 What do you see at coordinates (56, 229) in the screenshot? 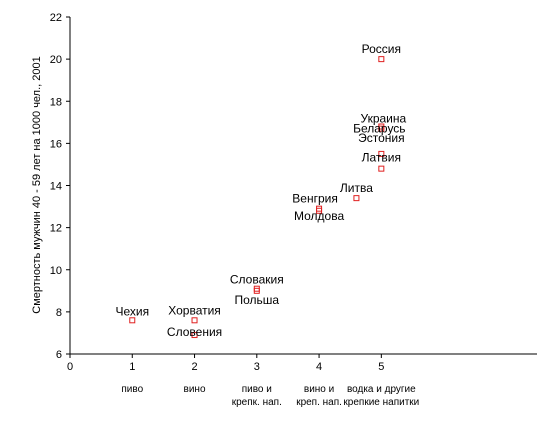
I see `y-tick-label: 12` at bounding box center [56, 229].